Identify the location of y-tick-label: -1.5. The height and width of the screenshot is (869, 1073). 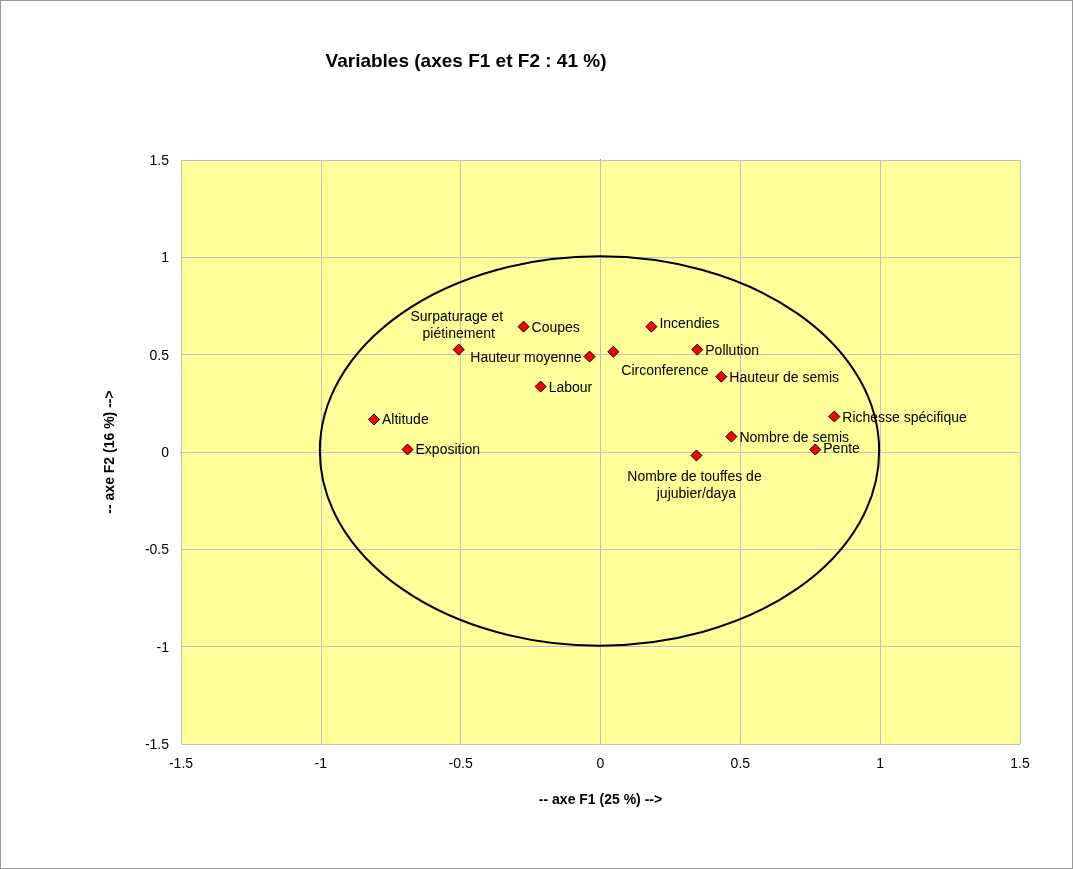
(157, 744).